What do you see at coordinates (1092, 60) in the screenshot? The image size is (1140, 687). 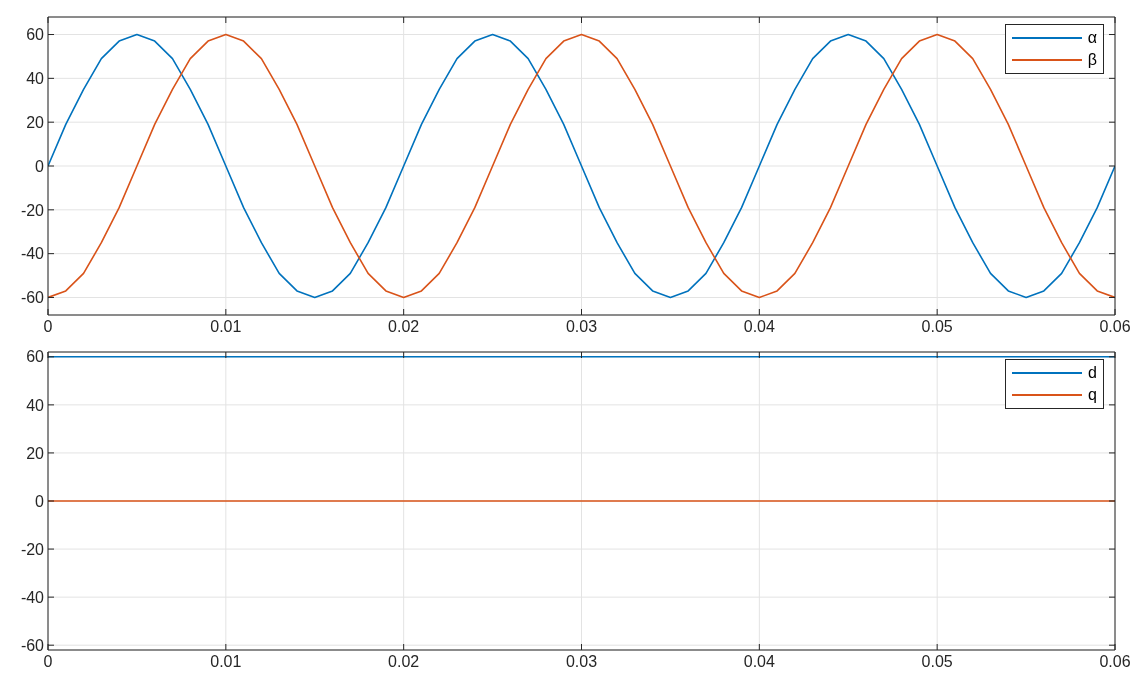 I see `legend-label: β` at bounding box center [1092, 60].